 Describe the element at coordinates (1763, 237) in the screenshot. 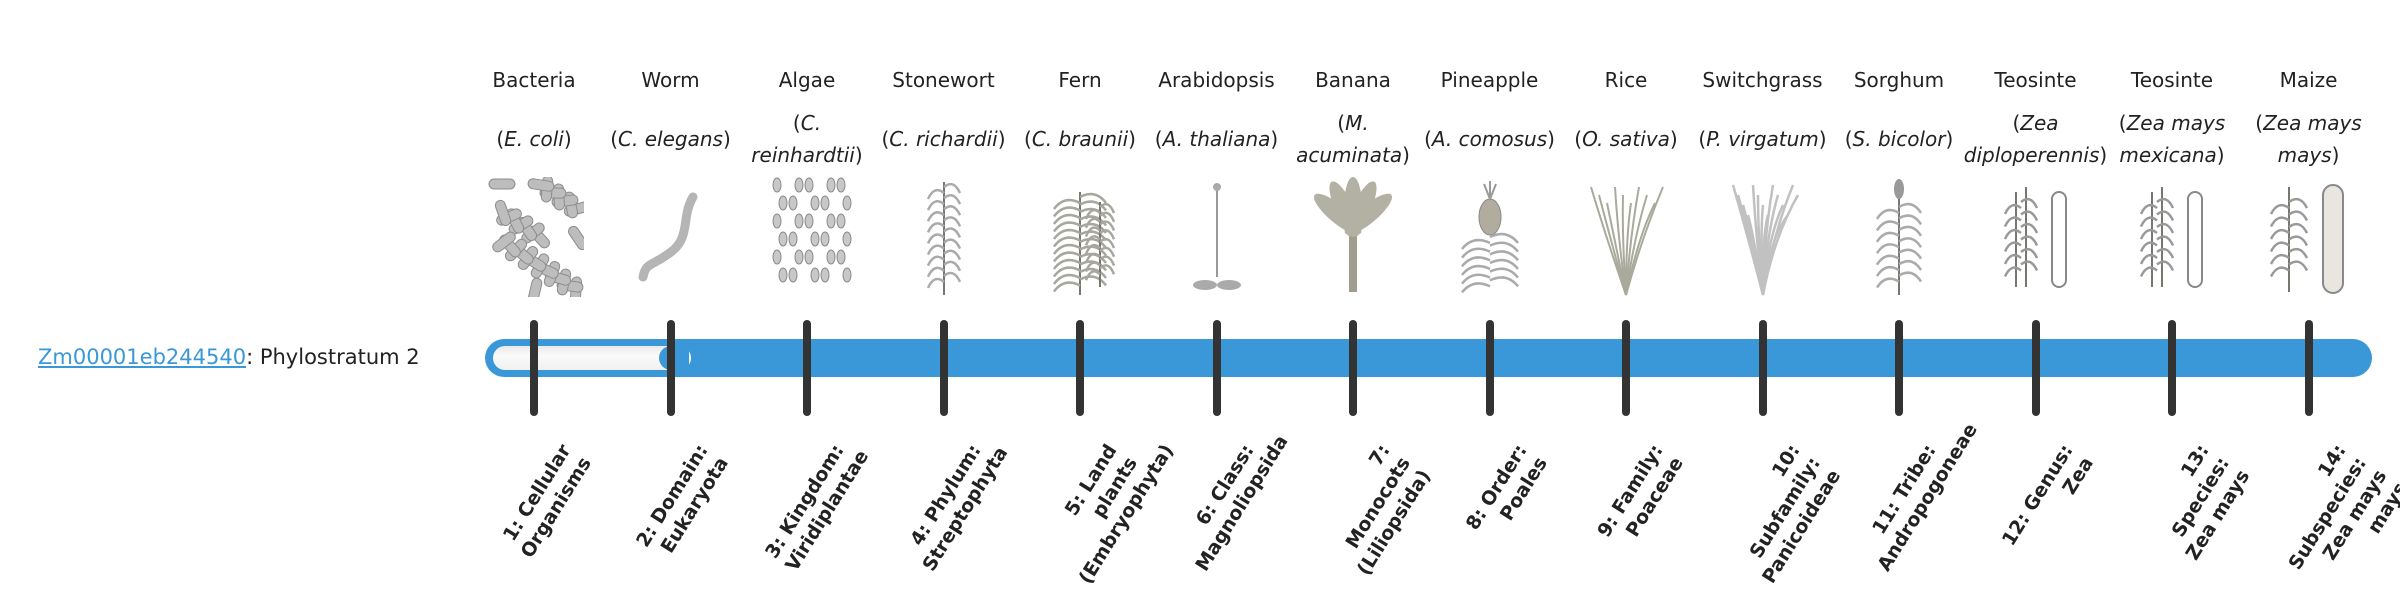

I see `switchgrass-illustration-icon` at that location.